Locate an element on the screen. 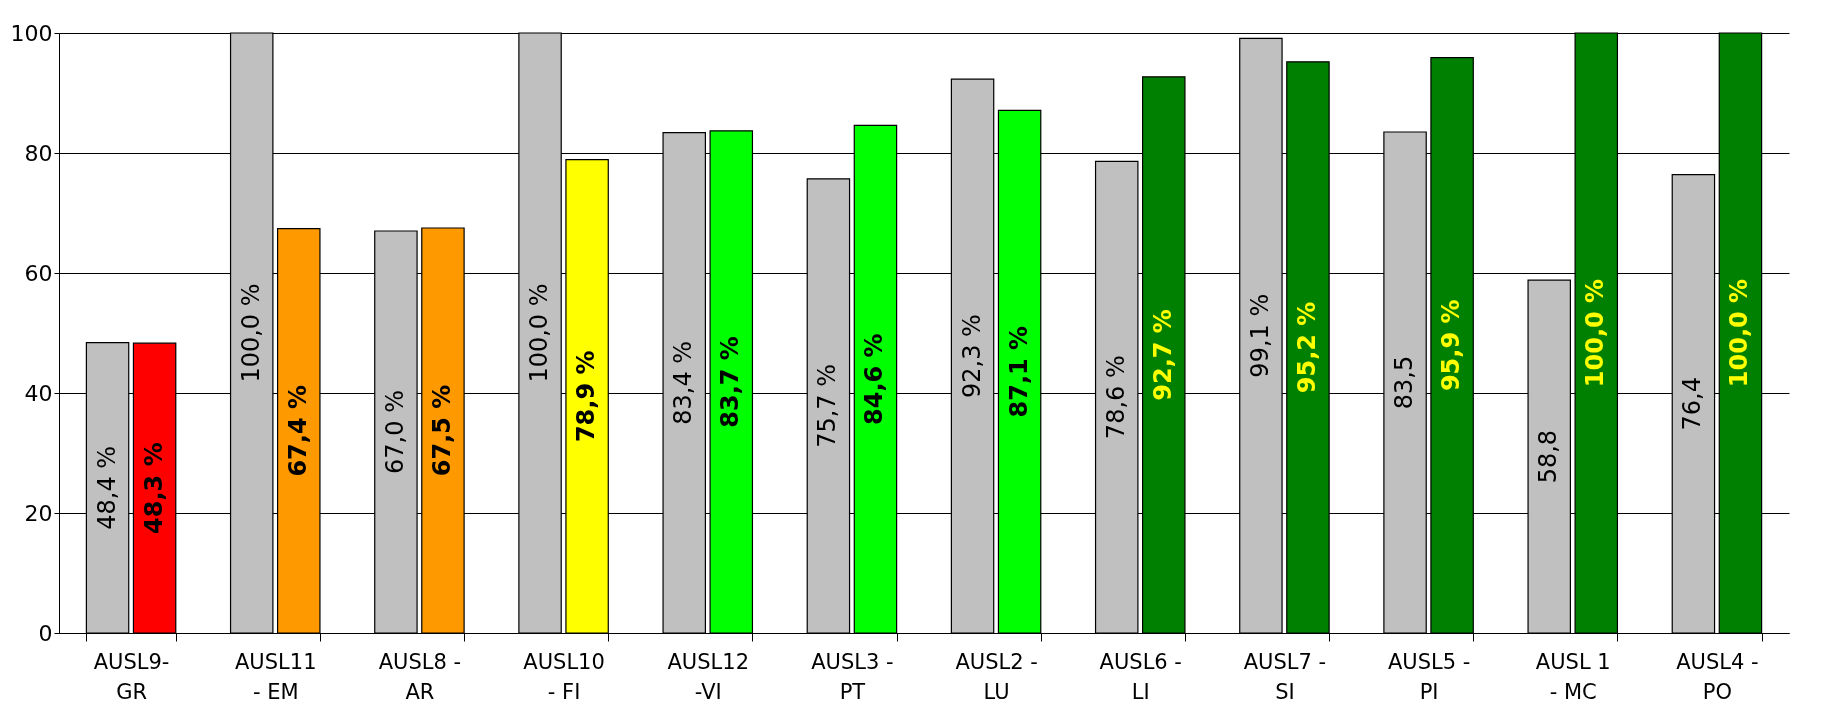 The width and height of the screenshot is (1833, 725). x-tick-label: AUSL10 - FI is located at coordinates (564, 676).